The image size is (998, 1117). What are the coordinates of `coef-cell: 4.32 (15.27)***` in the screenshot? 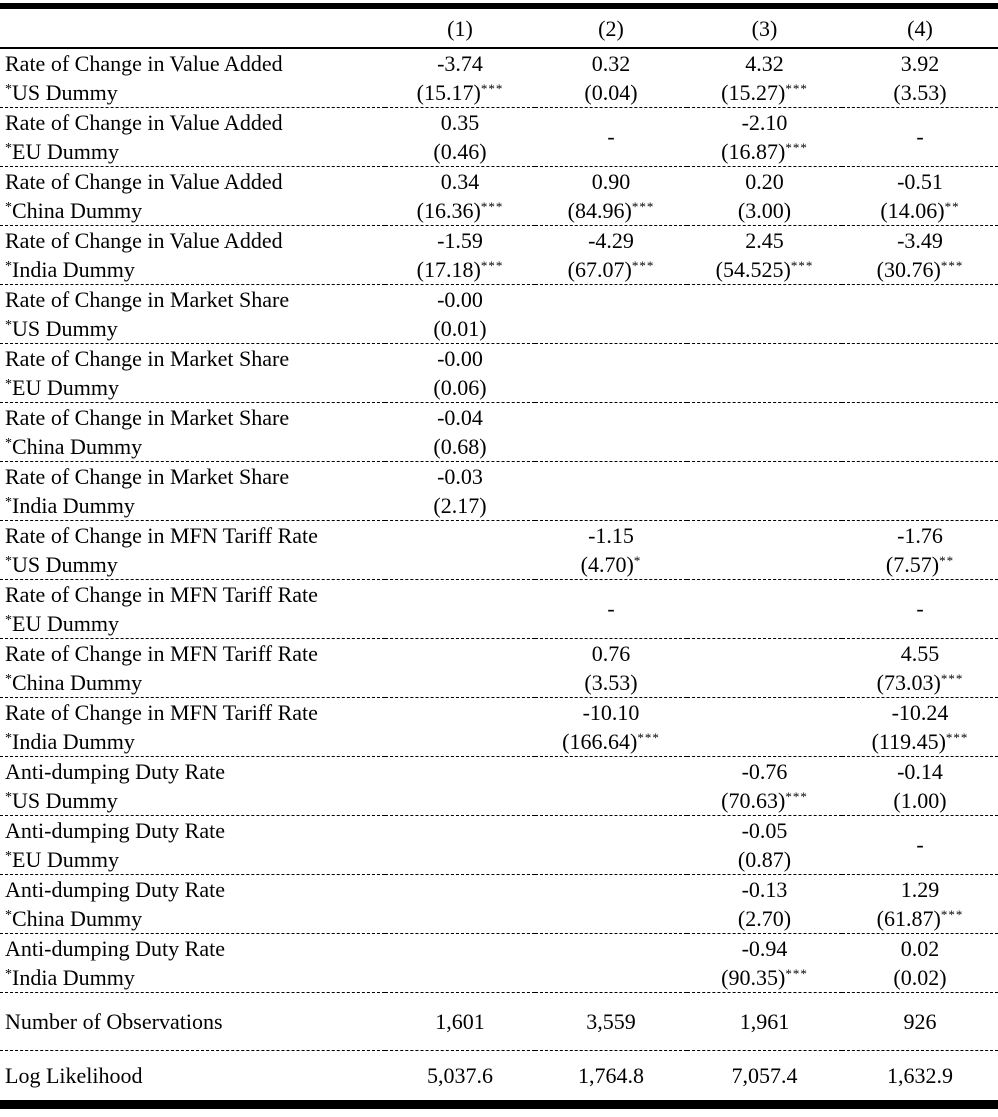 It's located at (764, 78).